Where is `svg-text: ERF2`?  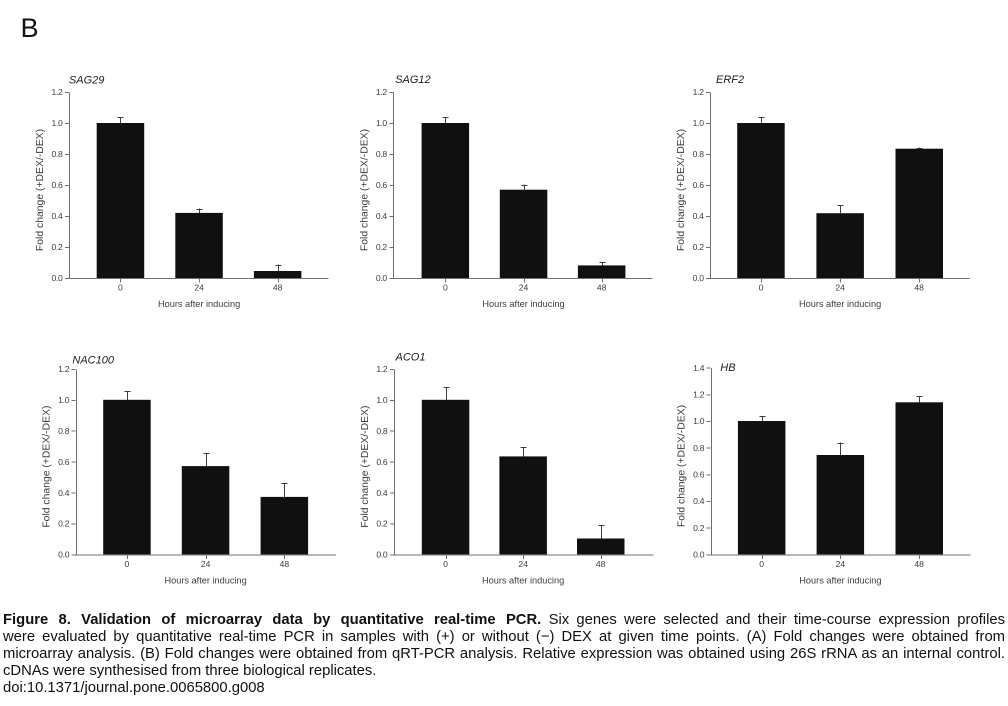
svg-text: ERF2 is located at coordinates (730, 80).